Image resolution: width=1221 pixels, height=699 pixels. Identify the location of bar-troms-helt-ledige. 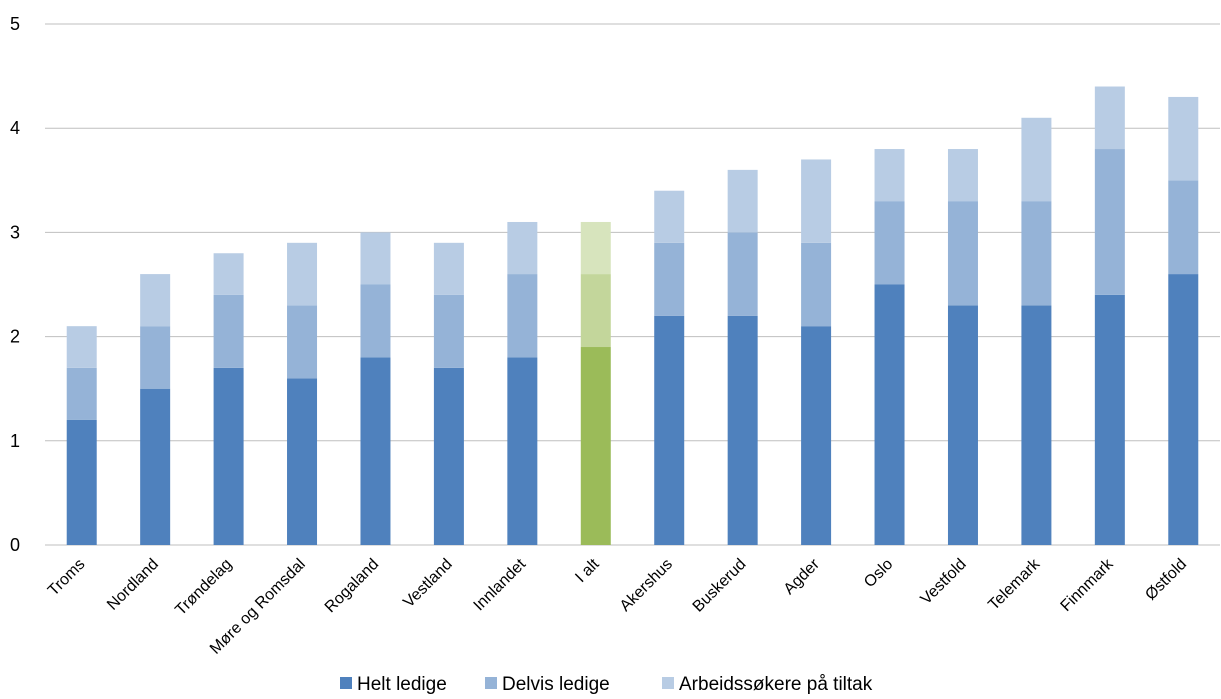
(82, 482).